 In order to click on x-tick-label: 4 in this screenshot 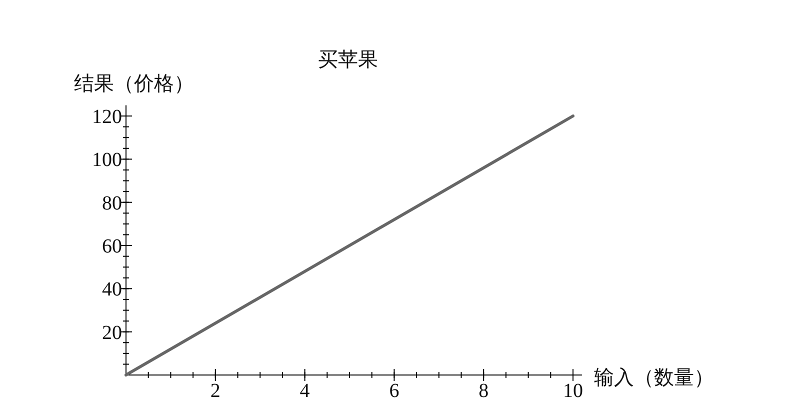, I will do `click(305, 391)`.